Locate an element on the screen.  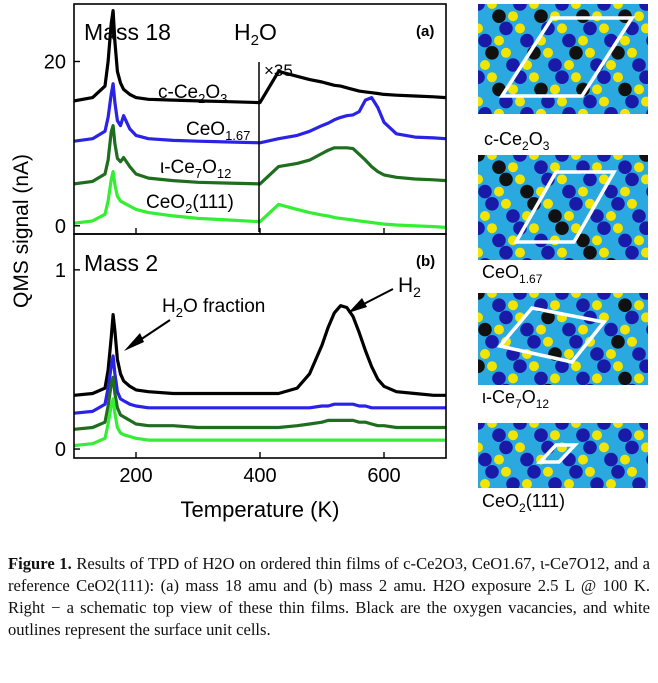
structure-label-iota: ι-Ce7O12 is located at coordinates (515, 399).